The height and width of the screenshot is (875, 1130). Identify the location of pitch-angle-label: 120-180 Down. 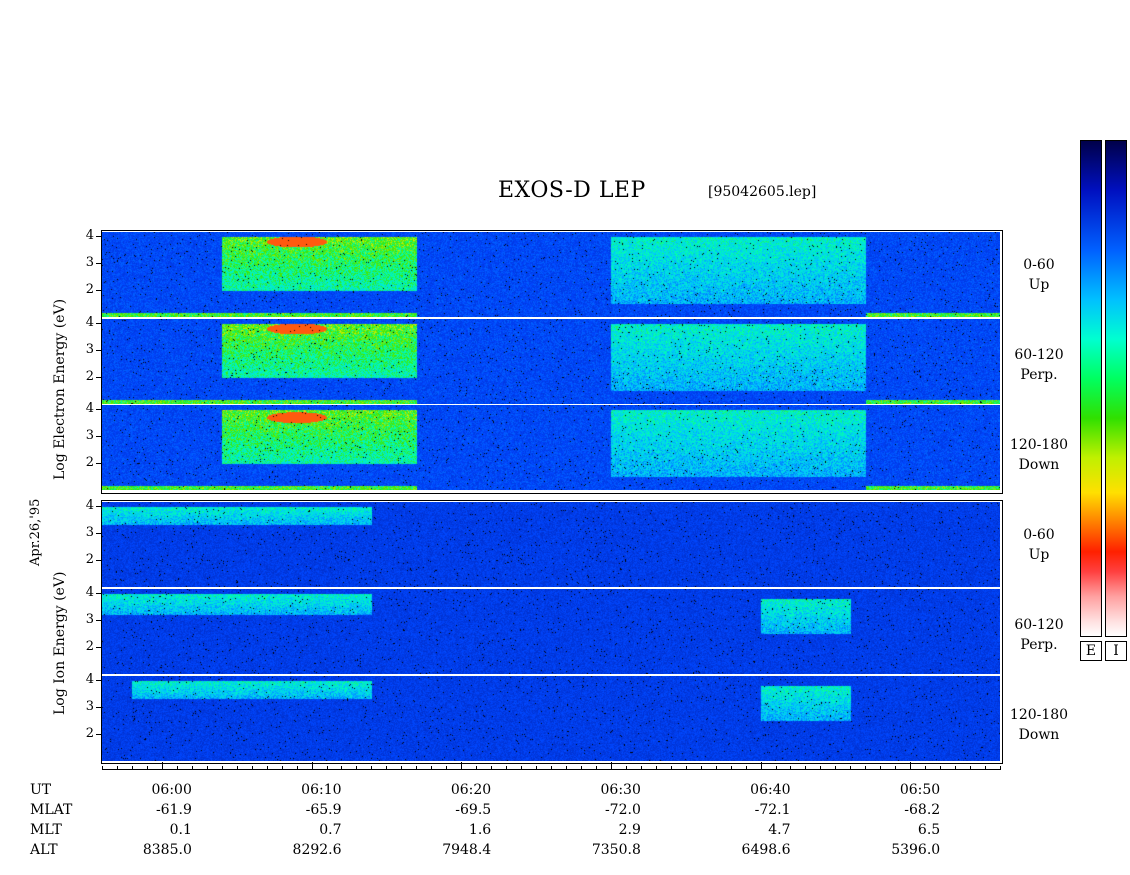
(1039, 725).